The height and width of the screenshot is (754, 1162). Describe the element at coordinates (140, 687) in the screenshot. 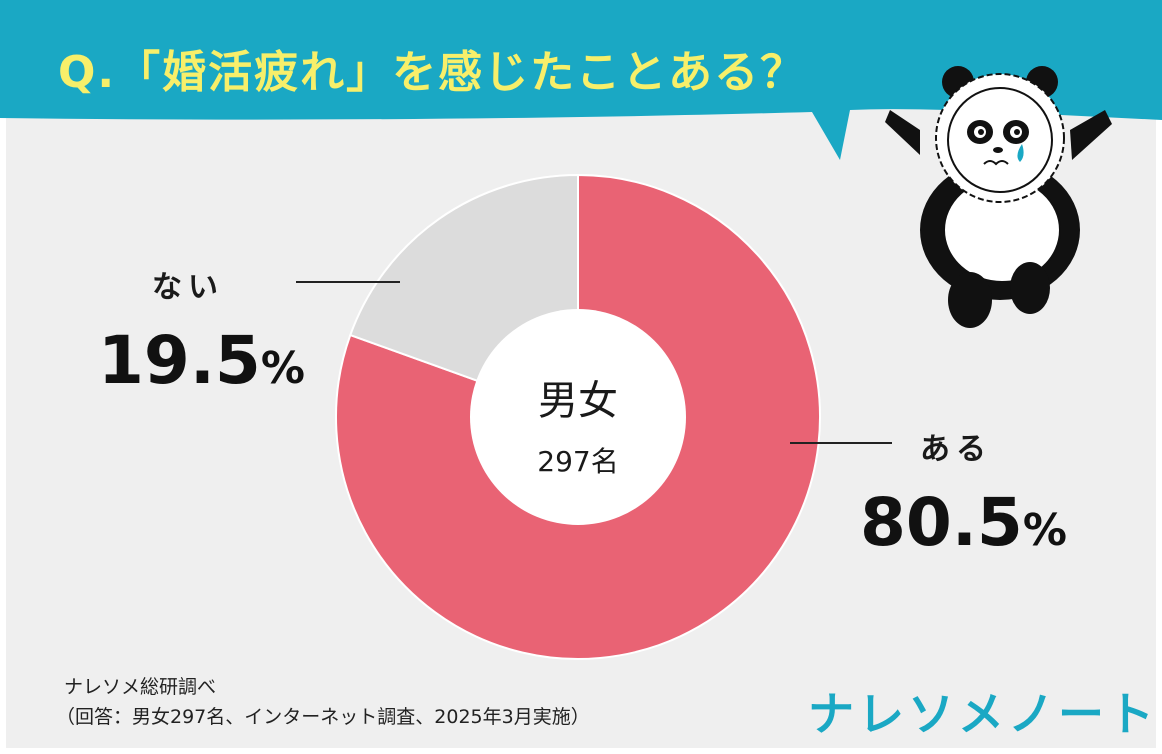

I see `source-line-1: ナレソメ総研調べ` at that location.